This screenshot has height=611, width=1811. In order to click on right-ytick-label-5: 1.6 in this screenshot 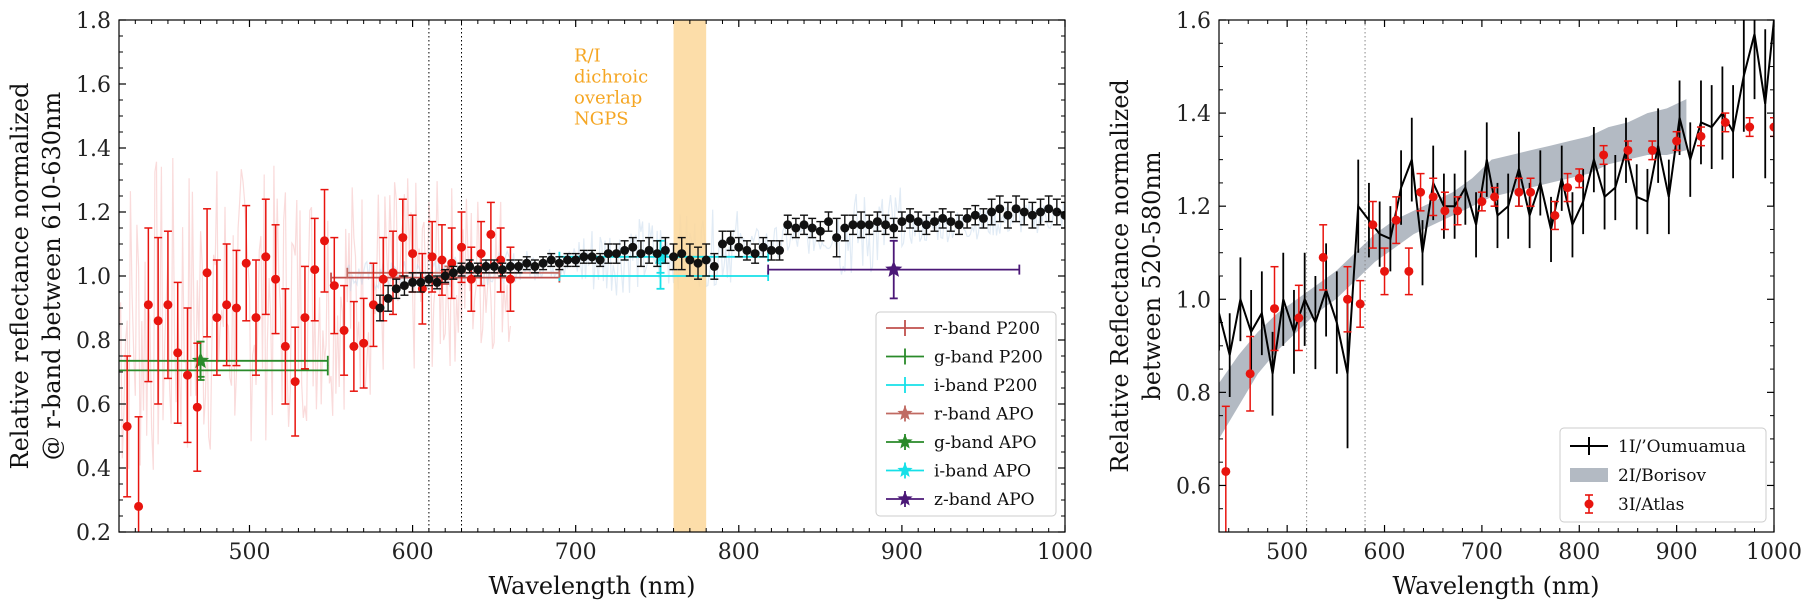, I will do `click(1193, 21)`.